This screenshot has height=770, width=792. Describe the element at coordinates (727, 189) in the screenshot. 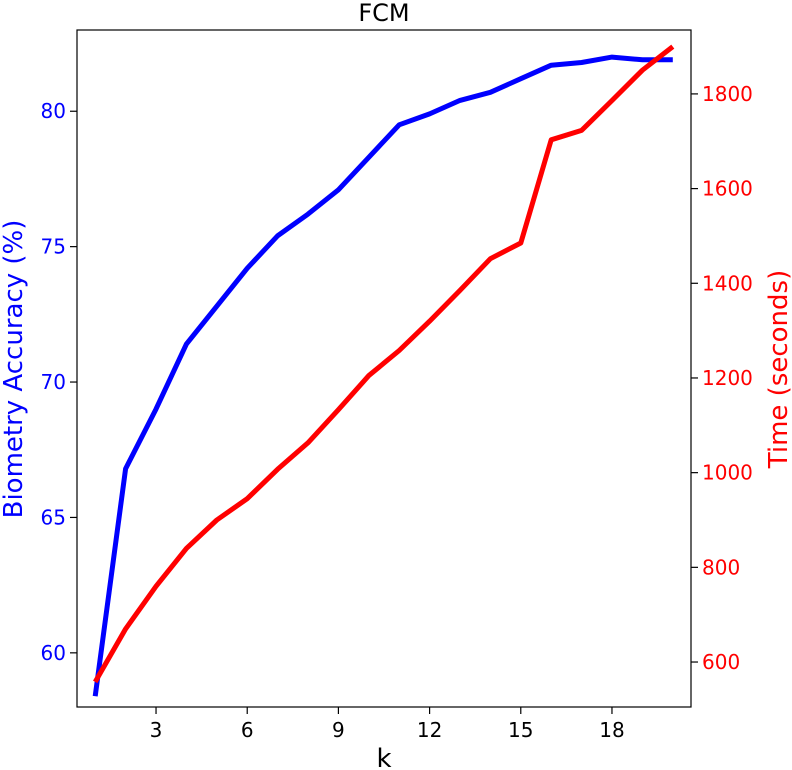

I see `right-y-tick-label: 1600` at that location.